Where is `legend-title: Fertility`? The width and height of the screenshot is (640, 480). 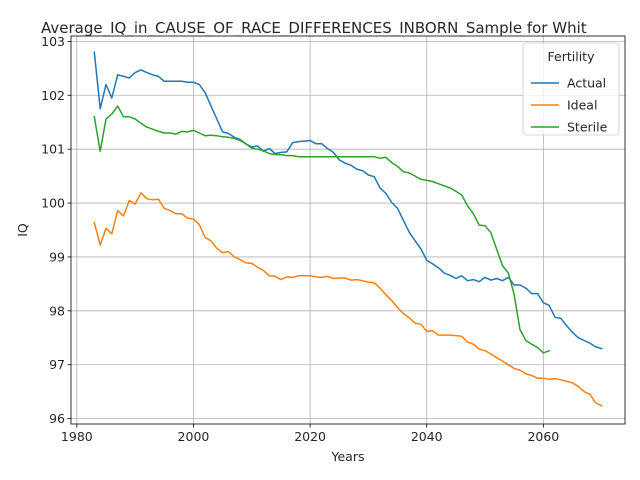 legend-title: Fertility is located at coordinates (572, 56).